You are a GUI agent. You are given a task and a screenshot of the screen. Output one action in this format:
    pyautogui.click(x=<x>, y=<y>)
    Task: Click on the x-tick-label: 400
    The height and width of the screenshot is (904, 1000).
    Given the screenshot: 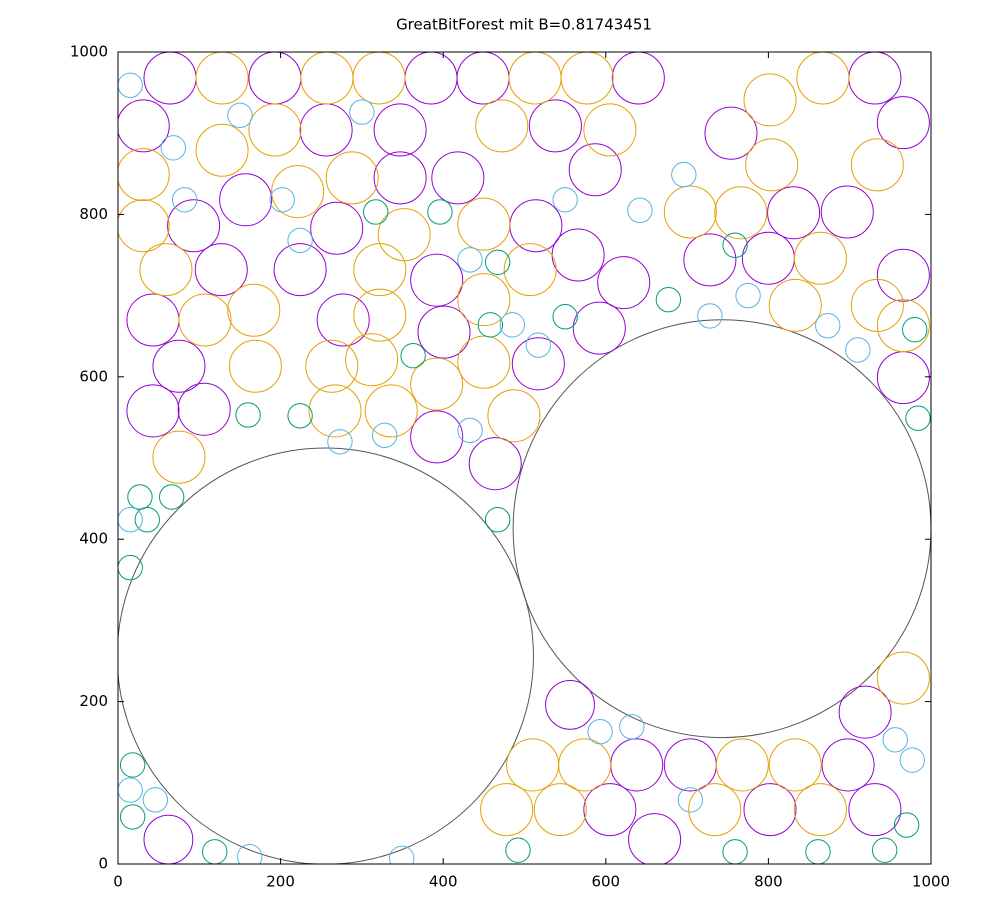 What is the action you would take?
    pyautogui.click(x=443, y=882)
    